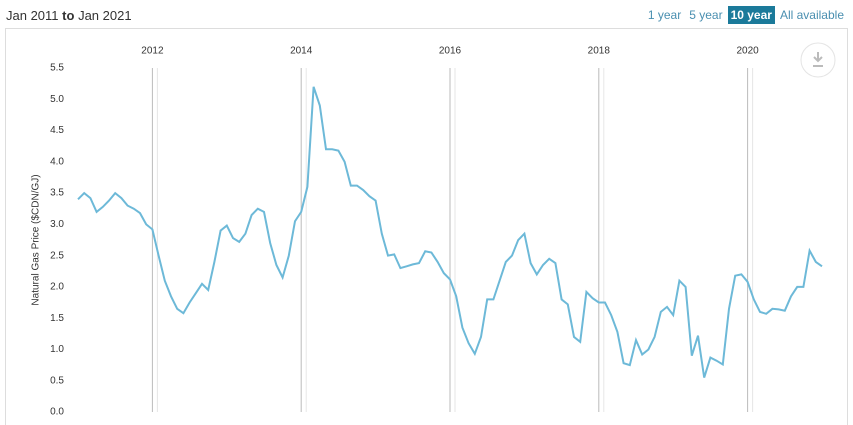 The image size is (853, 425). I want to click on y-tick-label: 1.0, so click(57, 349).